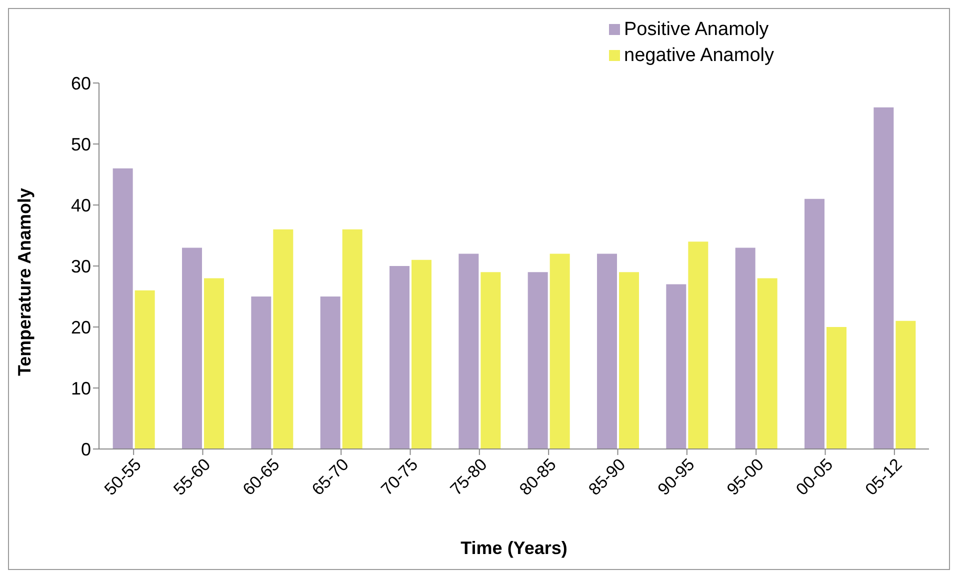  What do you see at coordinates (80, 327) in the screenshot?
I see `y-tick-label: 20` at bounding box center [80, 327].